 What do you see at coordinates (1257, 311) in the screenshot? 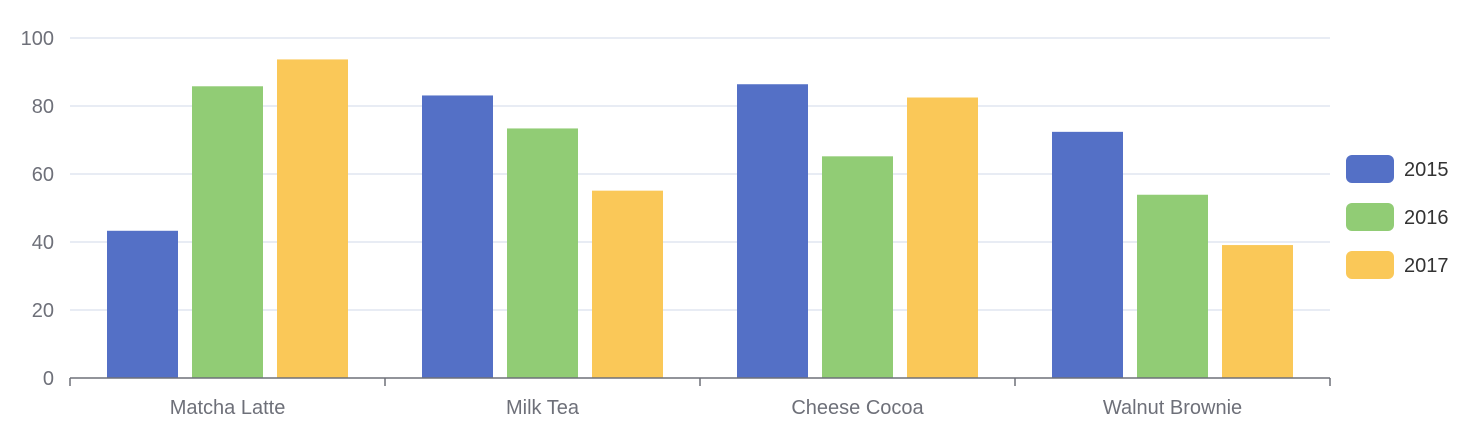
I see `bar-2017-walnut-brownie` at bounding box center [1257, 311].